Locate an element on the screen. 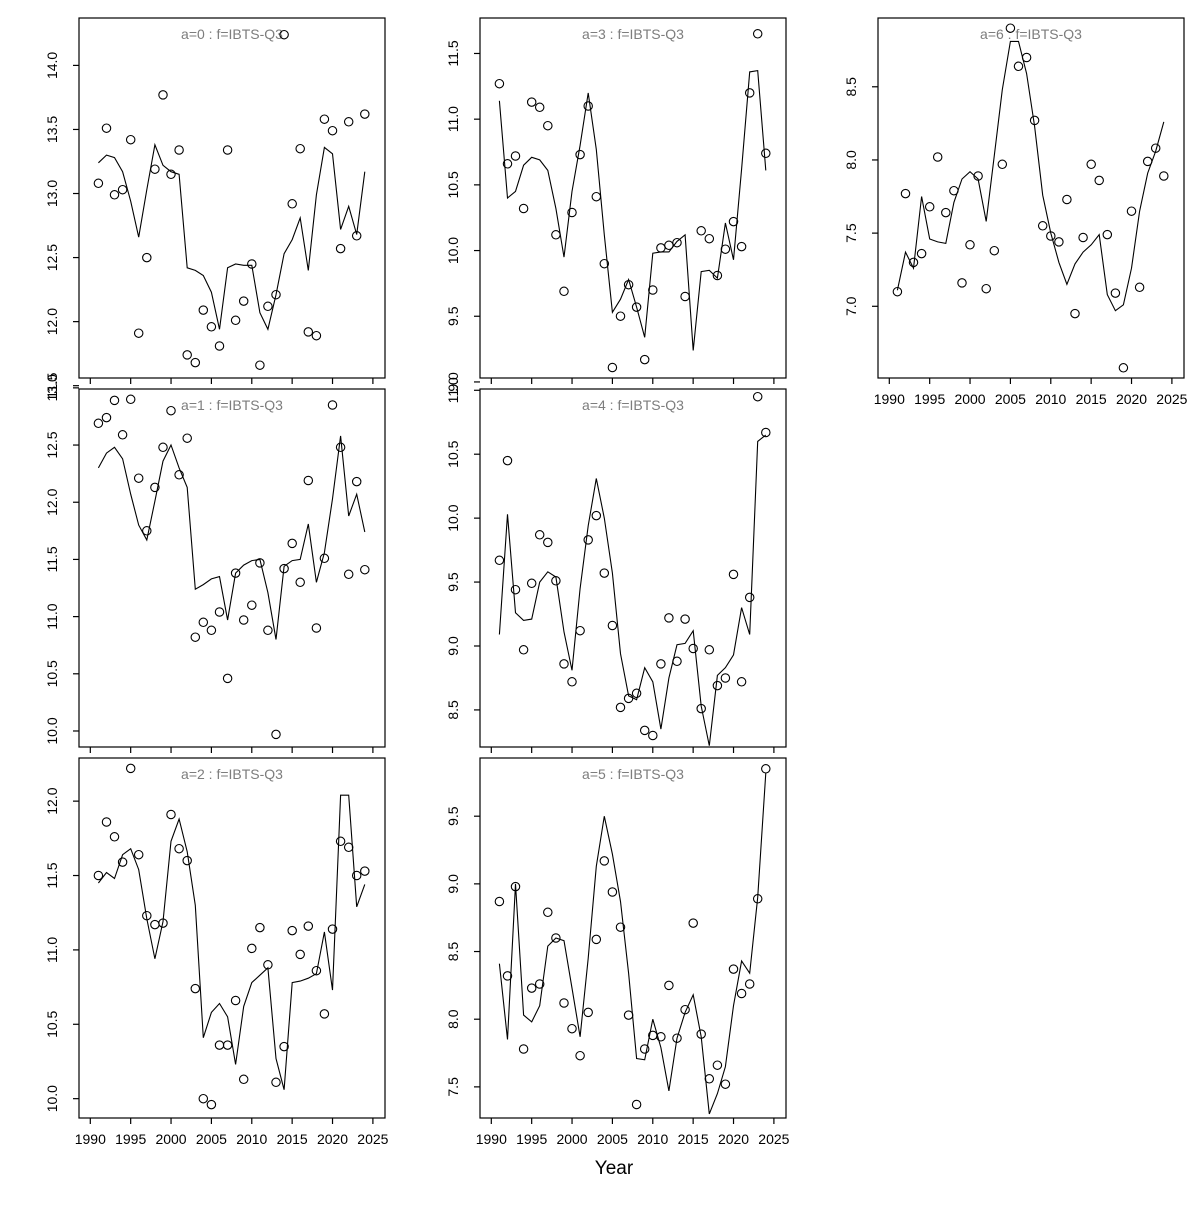  panel-title: a=0 : f=IBTS-Q3 is located at coordinates (232, 34).